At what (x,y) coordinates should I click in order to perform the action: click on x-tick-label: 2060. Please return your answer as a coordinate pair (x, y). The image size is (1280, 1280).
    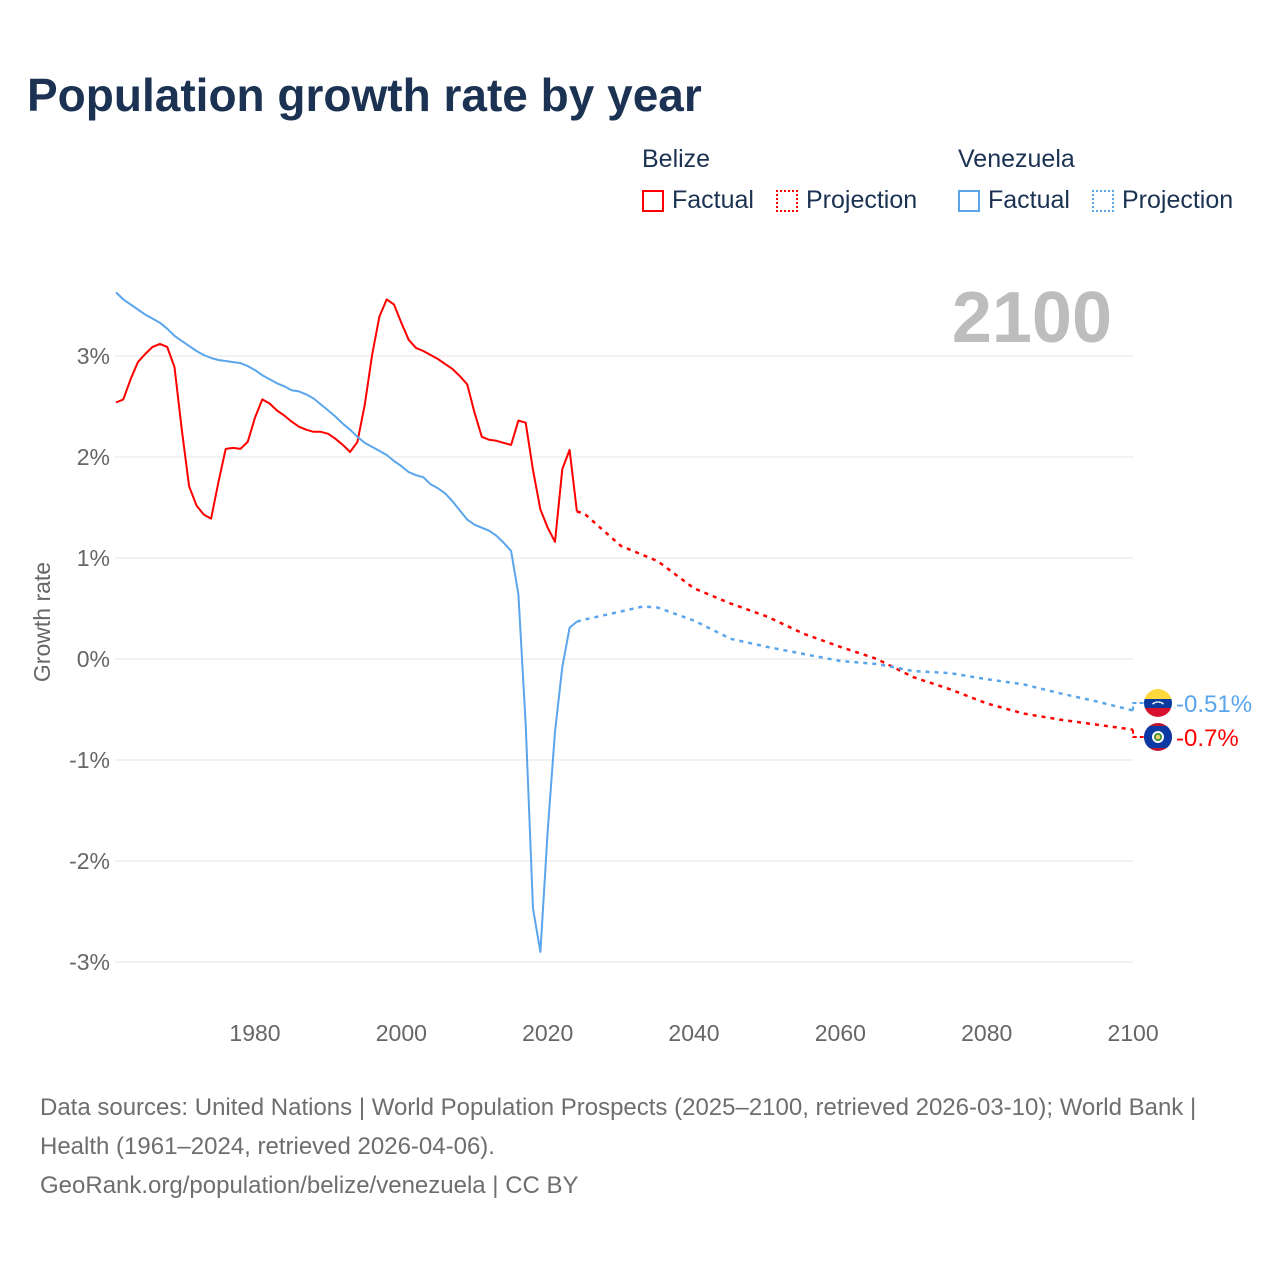
    Looking at the image, I should click on (840, 1033).